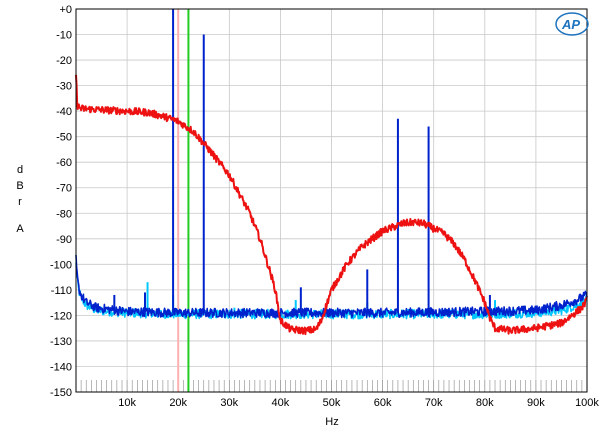  I want to click on y-tick-label: -140, so click(61, 367).